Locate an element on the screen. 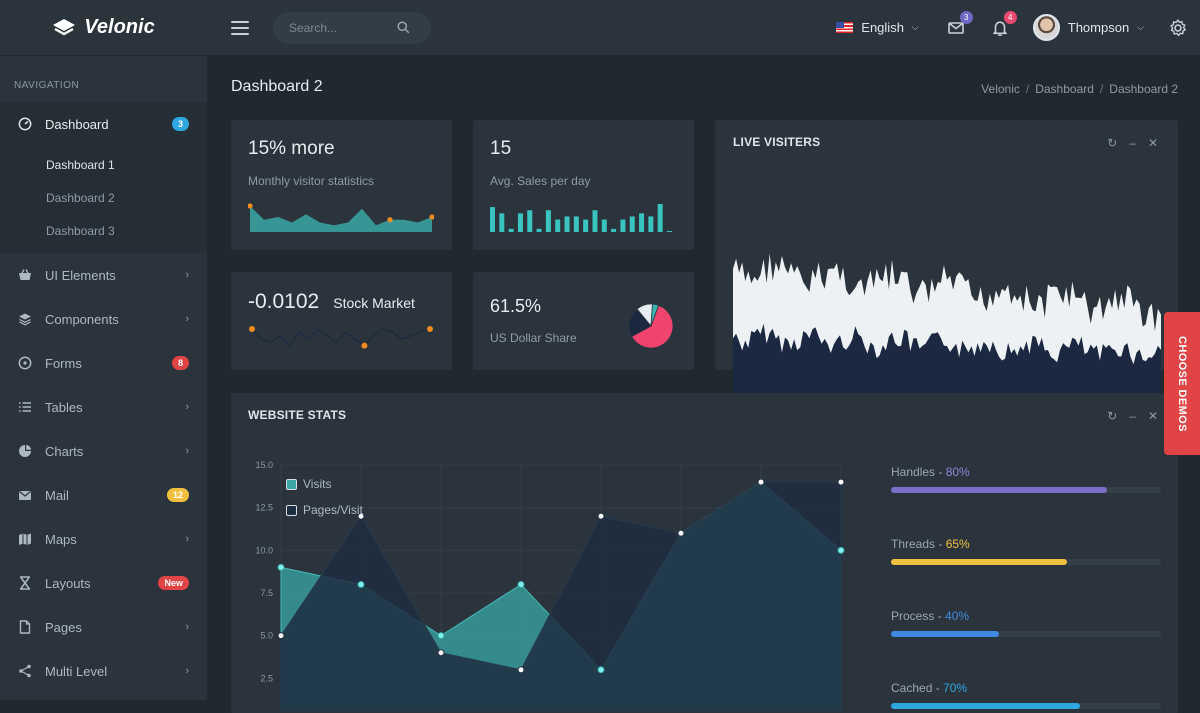  us-flag-icon is located at coordinates (845, 27).